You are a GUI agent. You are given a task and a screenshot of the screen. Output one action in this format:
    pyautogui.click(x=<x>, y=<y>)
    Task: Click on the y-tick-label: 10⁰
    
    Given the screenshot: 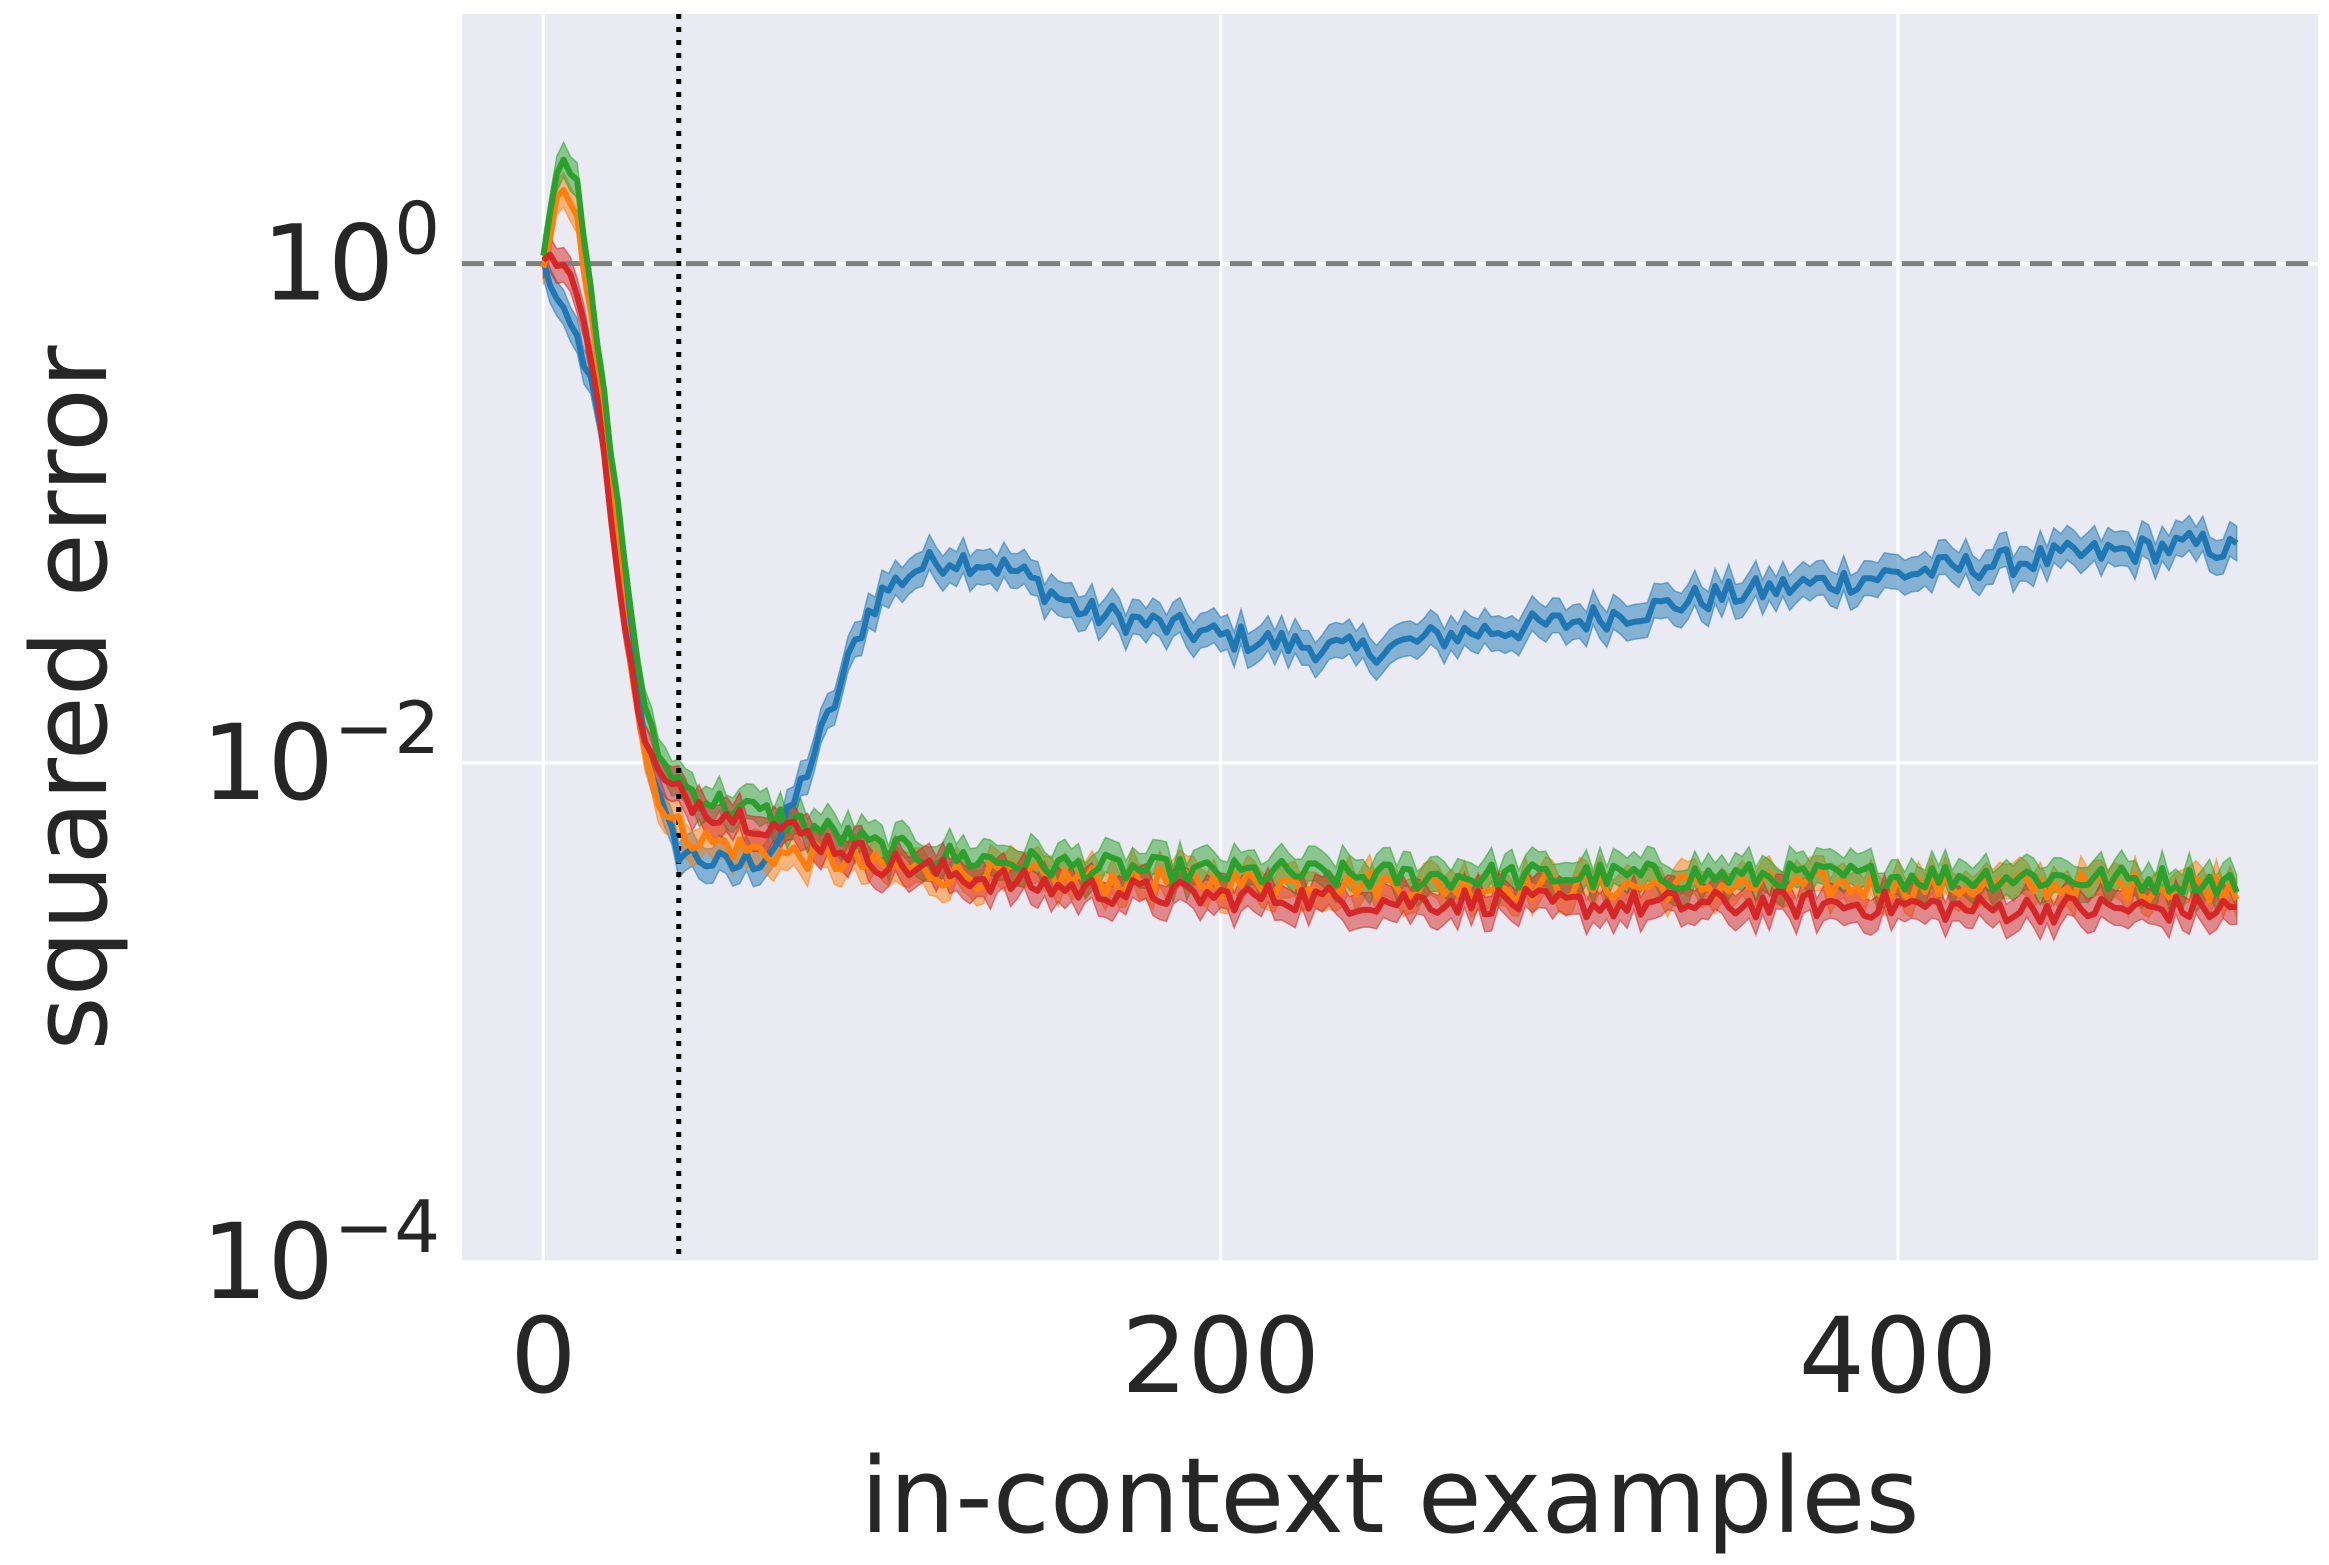 What is the action you would take?
    pyautogui.click(x=351, y=256)
    